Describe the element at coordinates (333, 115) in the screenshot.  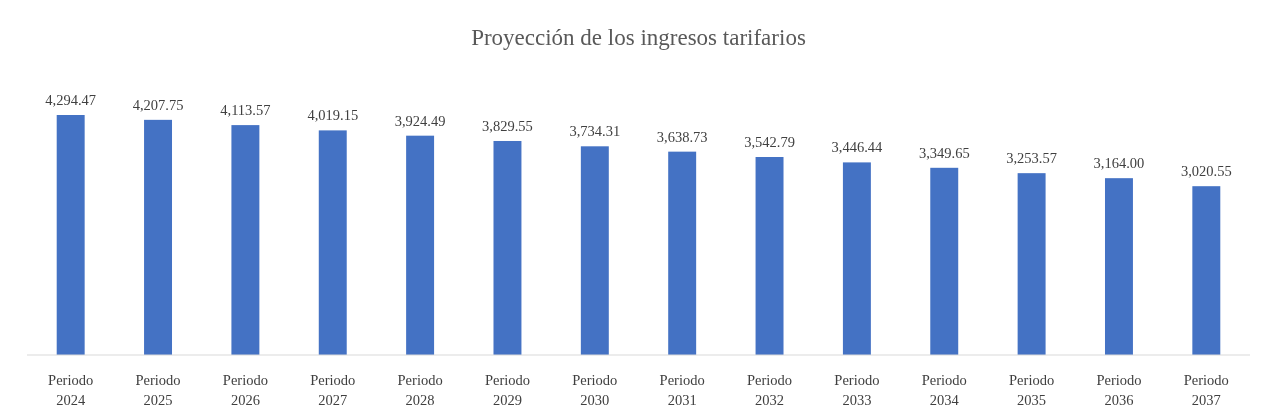
I see `data-label: 4,019.15` at that location.